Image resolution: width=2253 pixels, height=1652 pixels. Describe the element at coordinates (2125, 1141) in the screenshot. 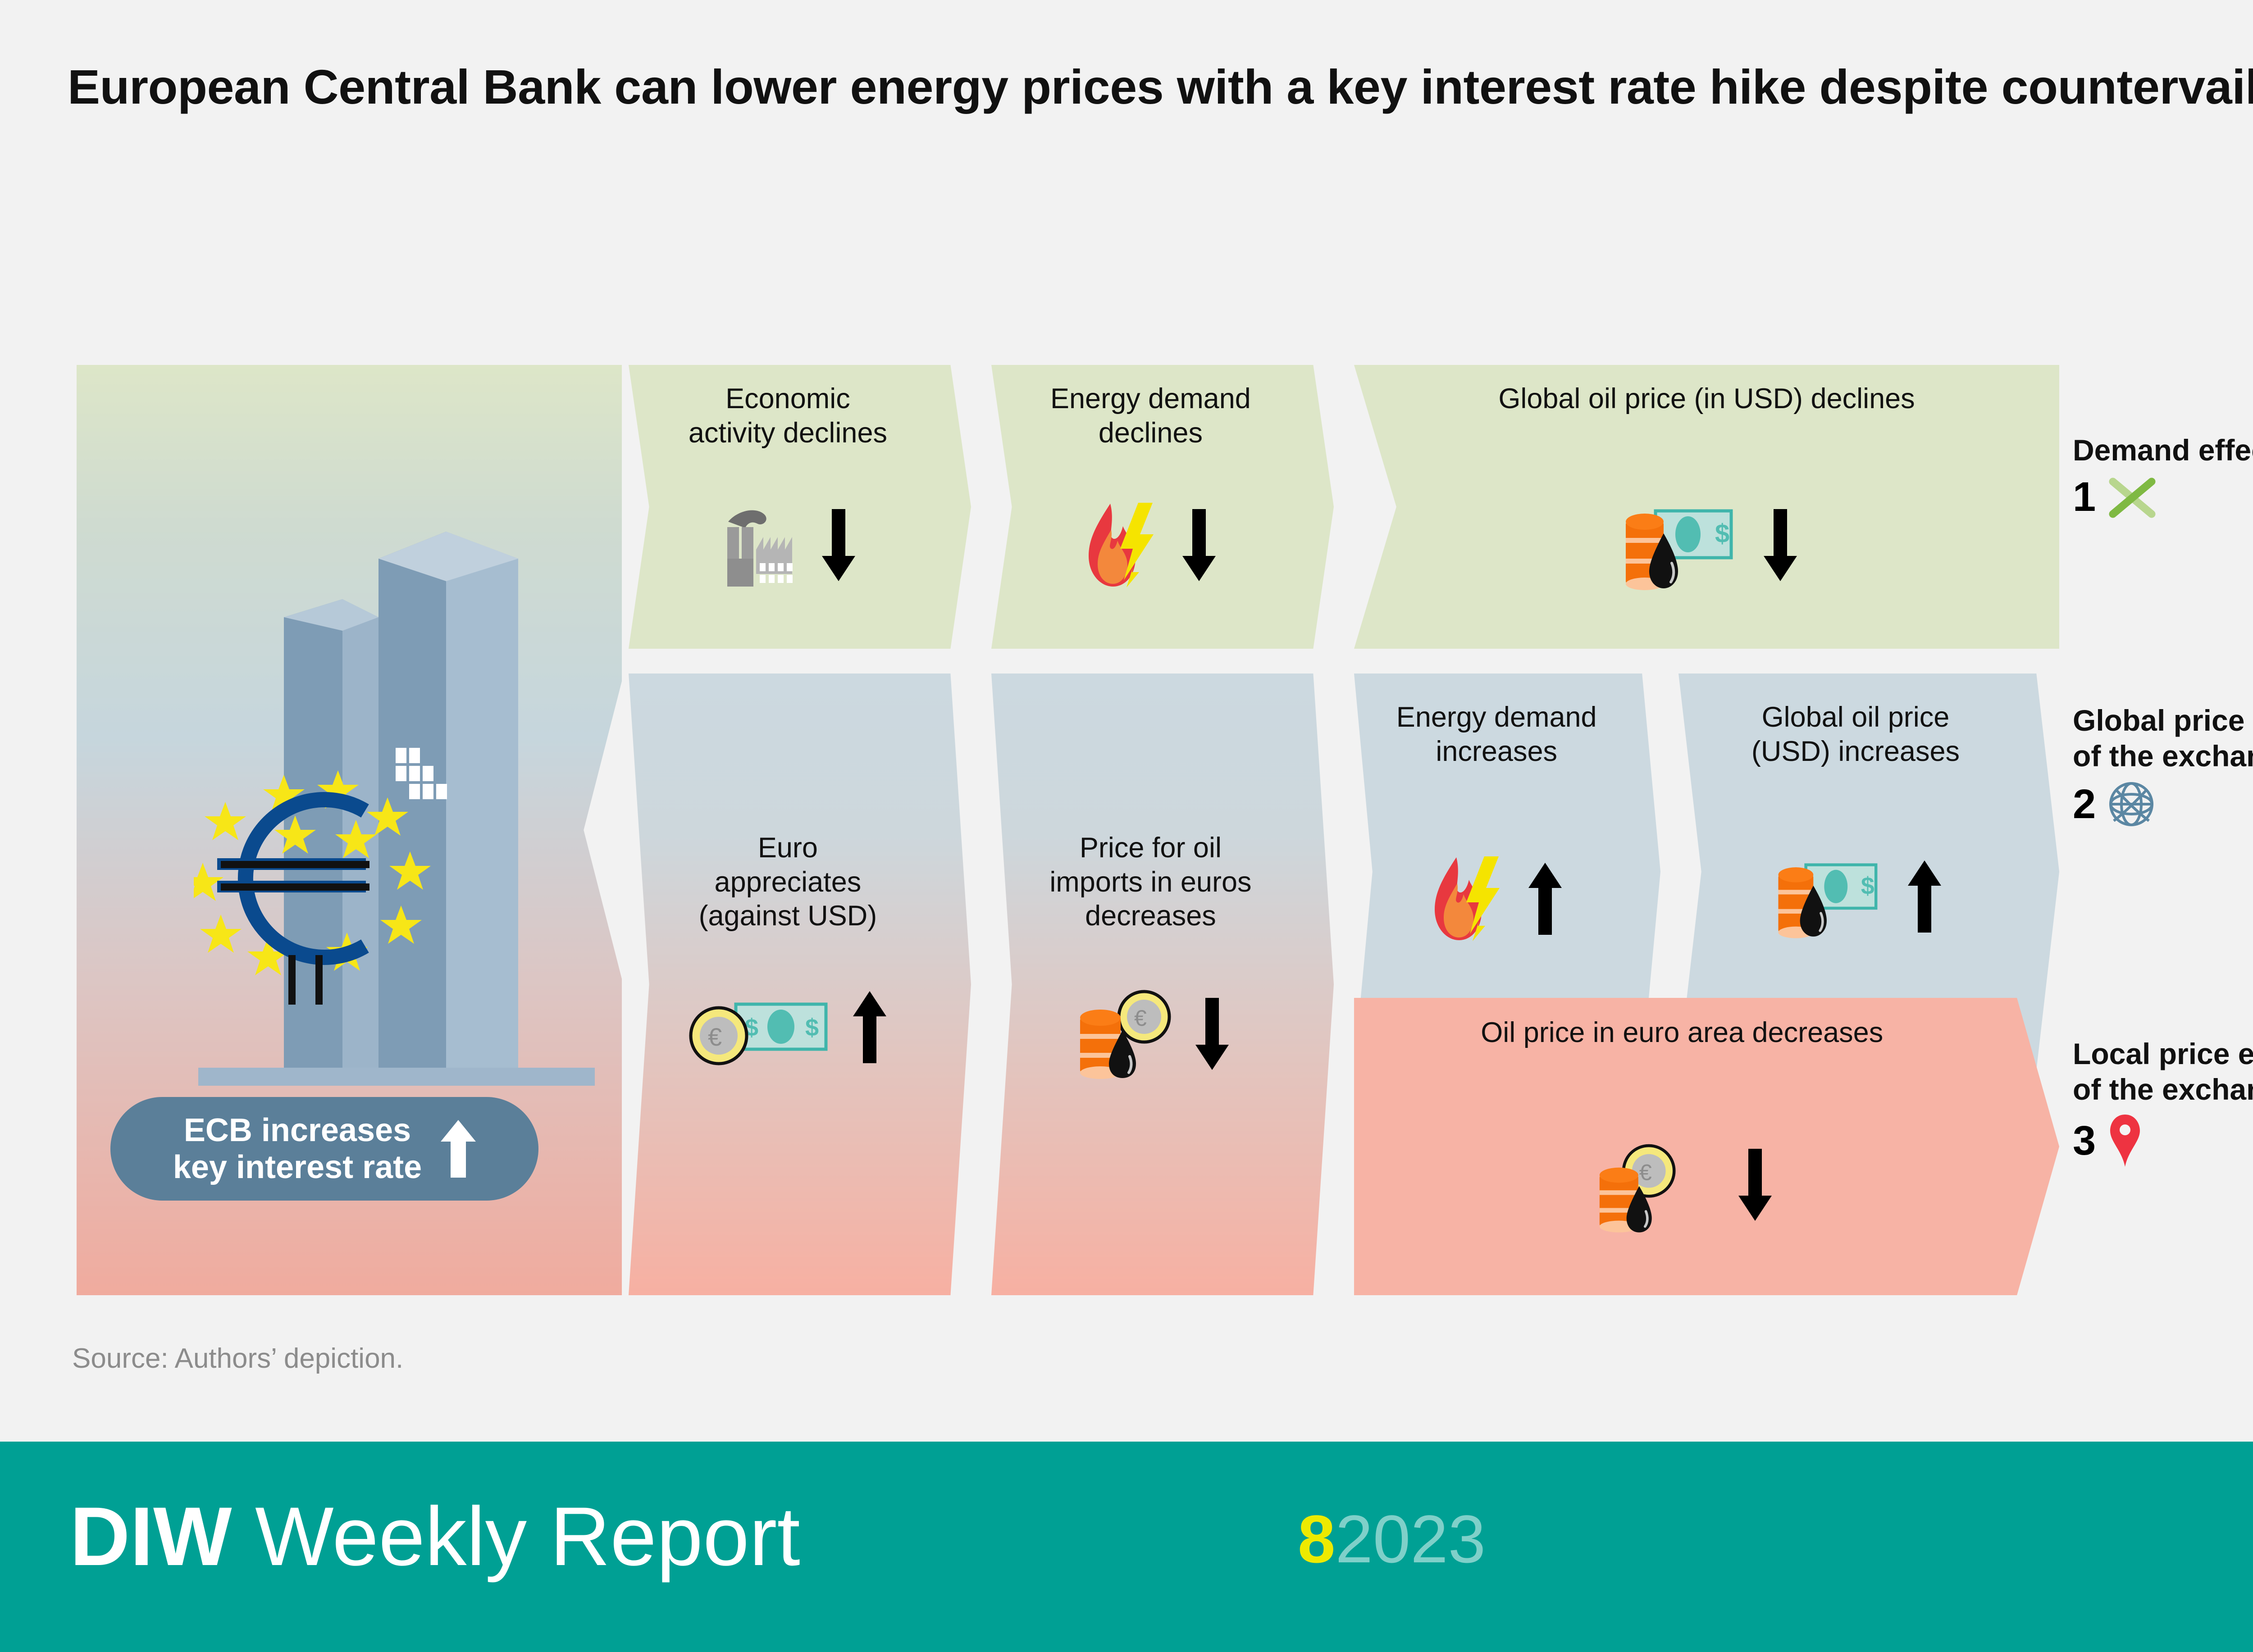

I see `map-pin-icon` at that location.